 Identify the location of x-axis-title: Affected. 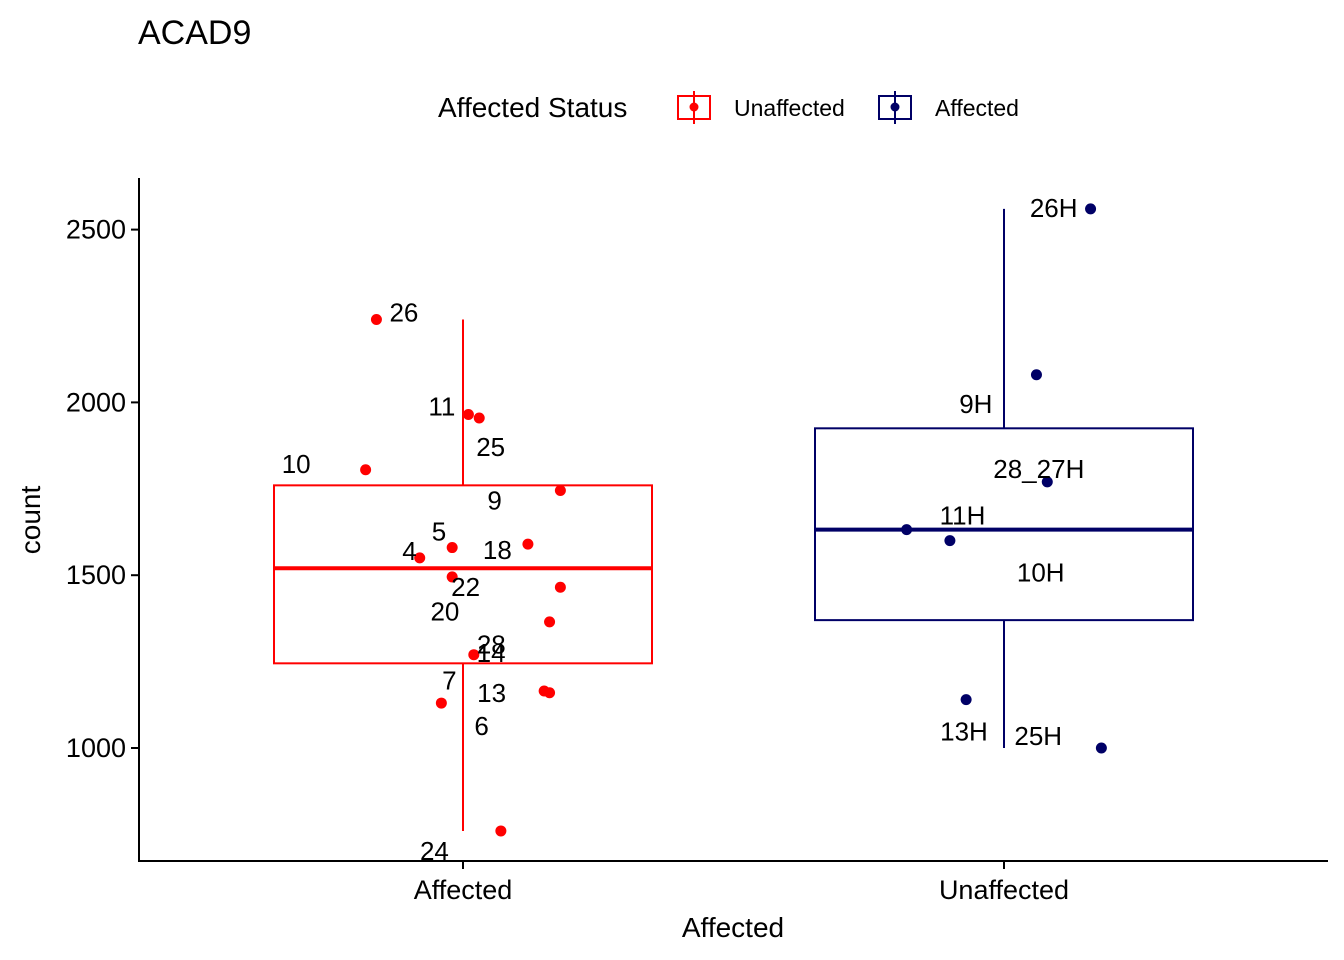
(733, 927).